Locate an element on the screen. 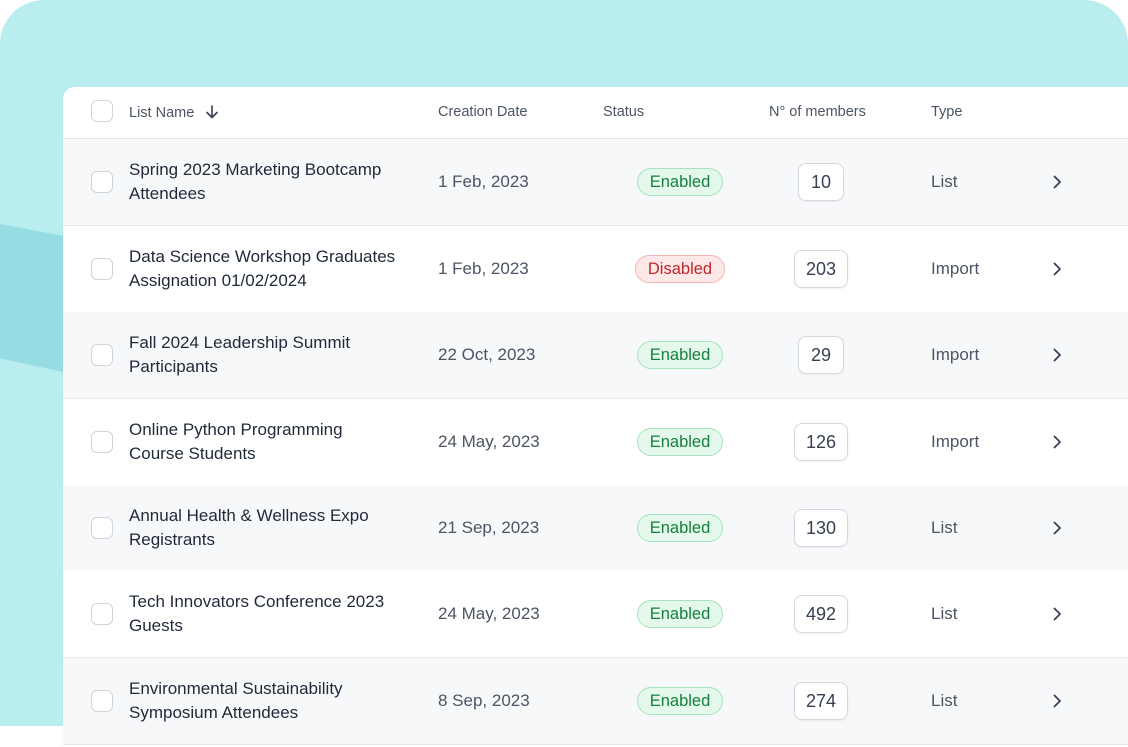 The width and height of the screenshot is (1128, 747). column-header-members: N° of members is located at coordinates (817, 112).